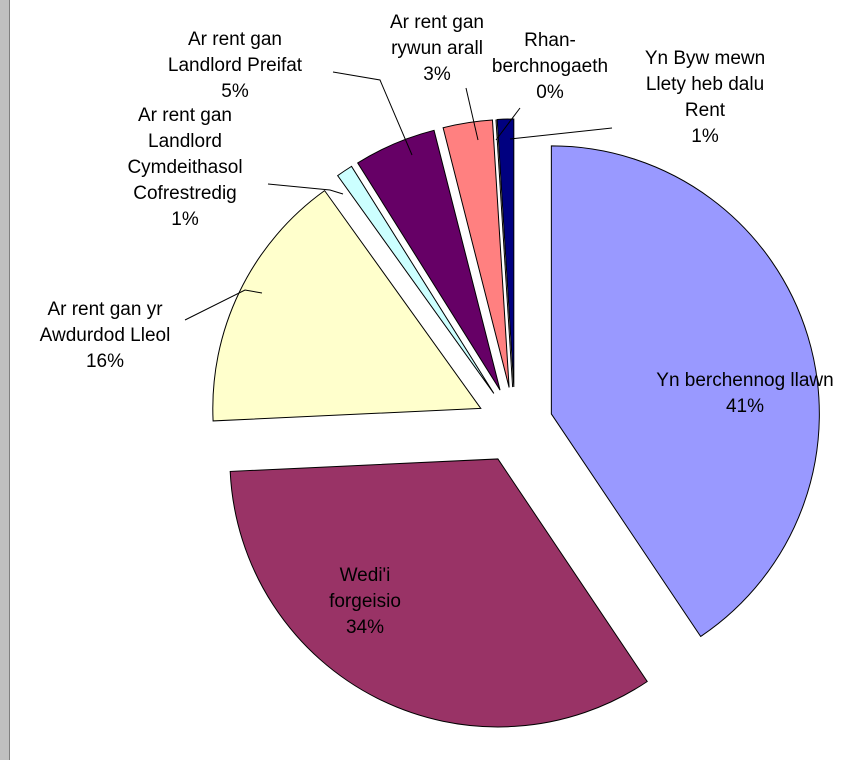 The width and height of the screenshot is (852, 760). What do you see at coordinates (235, 91) in the screenshot?
I see `slice-value: 5%` at bounding box center [235, 91].